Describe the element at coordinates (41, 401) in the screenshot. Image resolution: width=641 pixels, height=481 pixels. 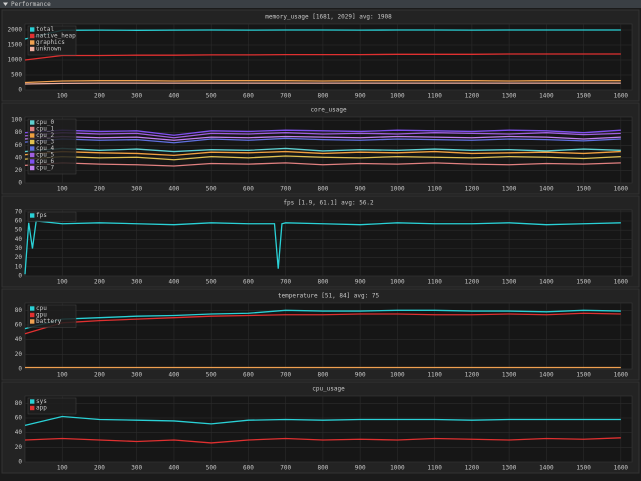
I see `legend-label: sys` at that location.